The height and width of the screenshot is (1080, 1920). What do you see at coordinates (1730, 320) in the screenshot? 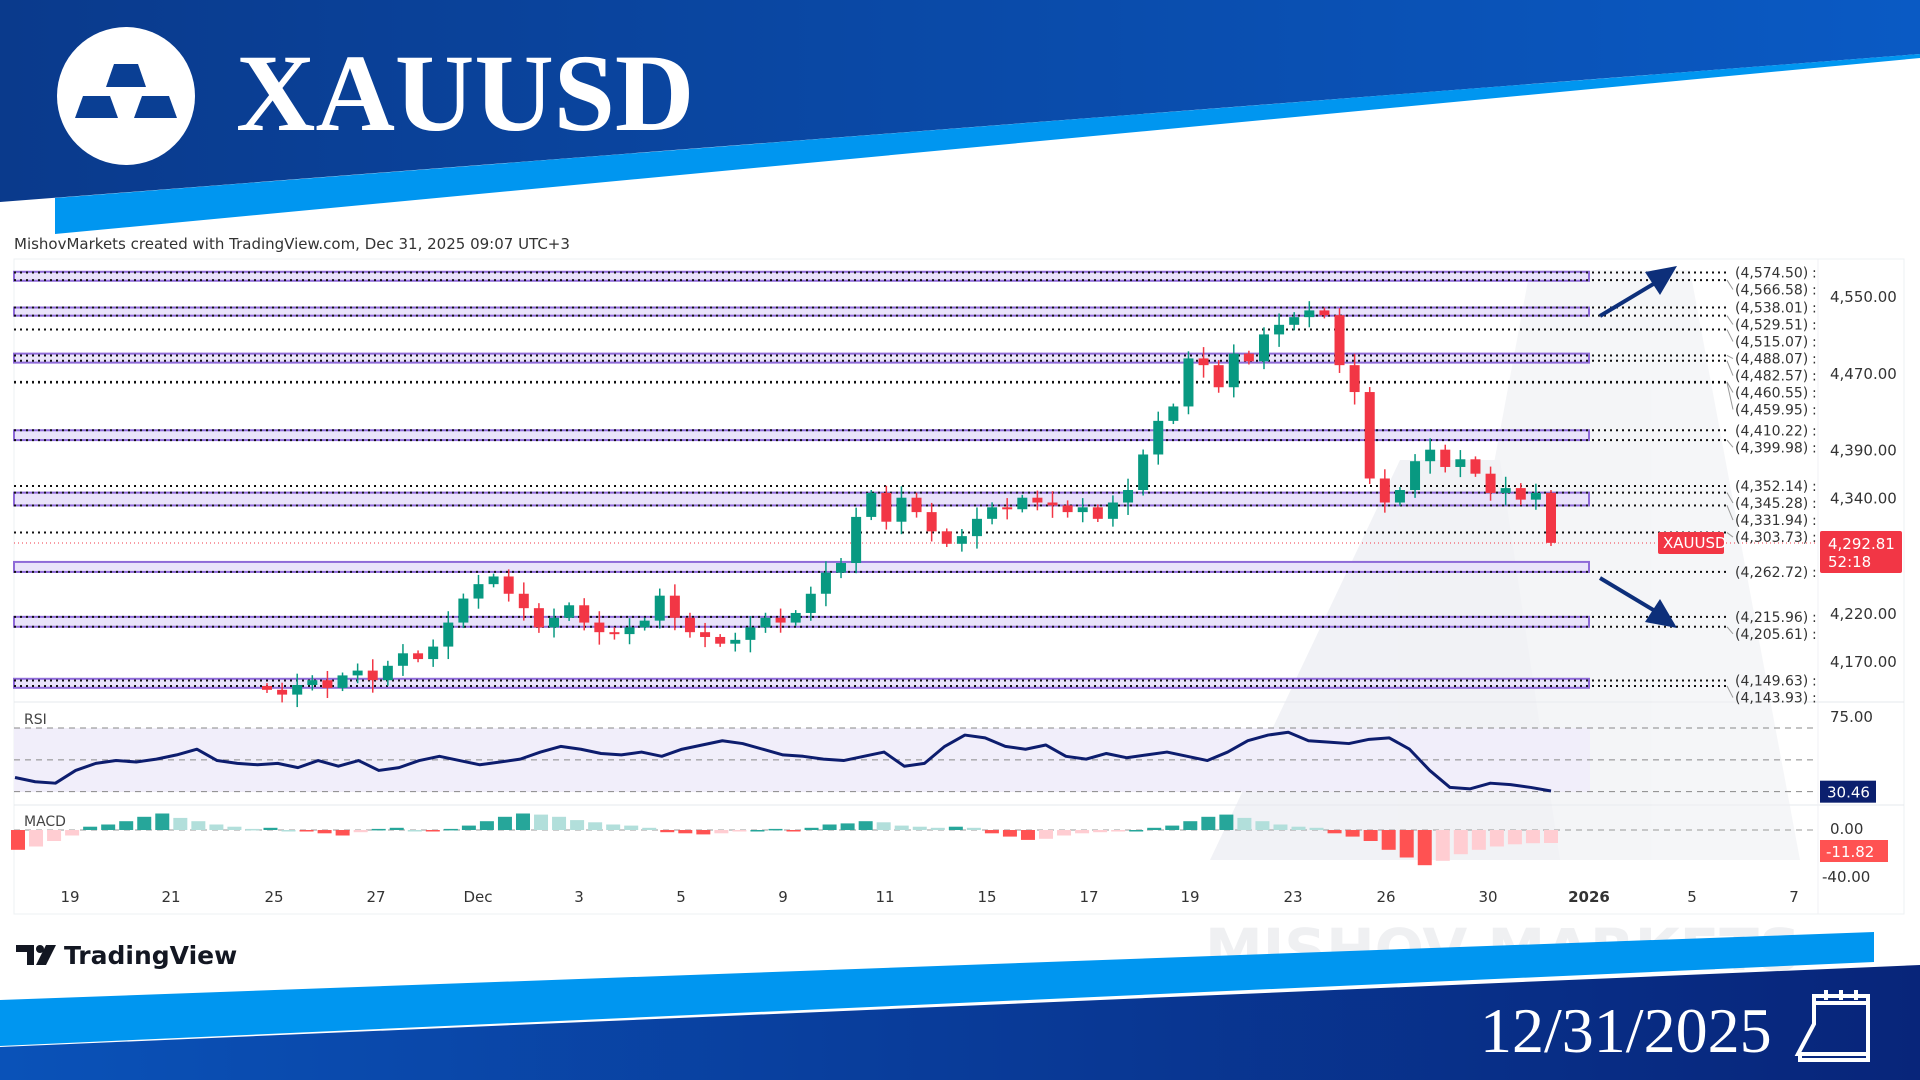
I see `level-leader` at bounding box center [1730, 320].